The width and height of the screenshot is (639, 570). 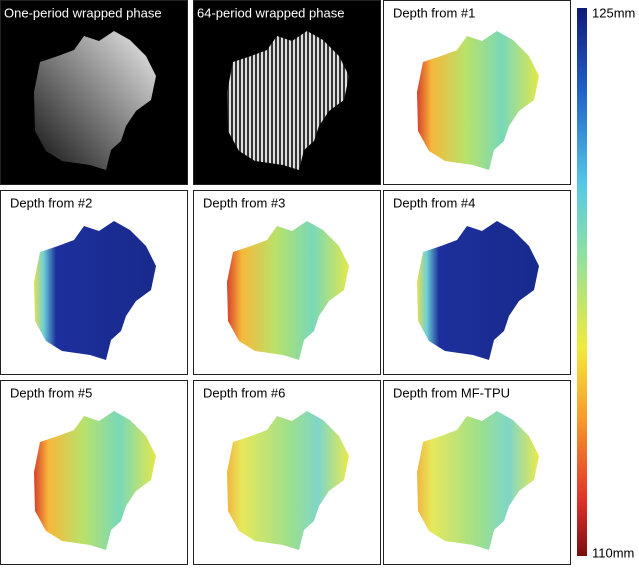 I want to click on panel-title: Depth from #6, so click(x=244, y=392).